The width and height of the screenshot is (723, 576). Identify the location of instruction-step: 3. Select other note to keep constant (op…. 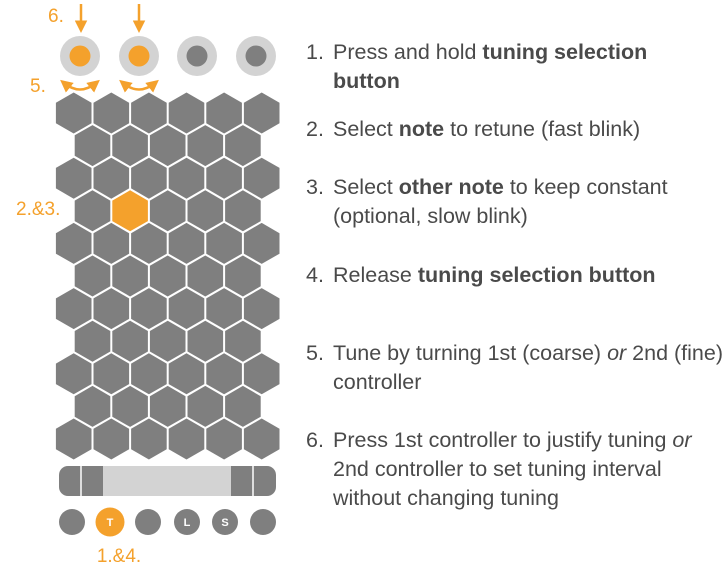
(514, 202).